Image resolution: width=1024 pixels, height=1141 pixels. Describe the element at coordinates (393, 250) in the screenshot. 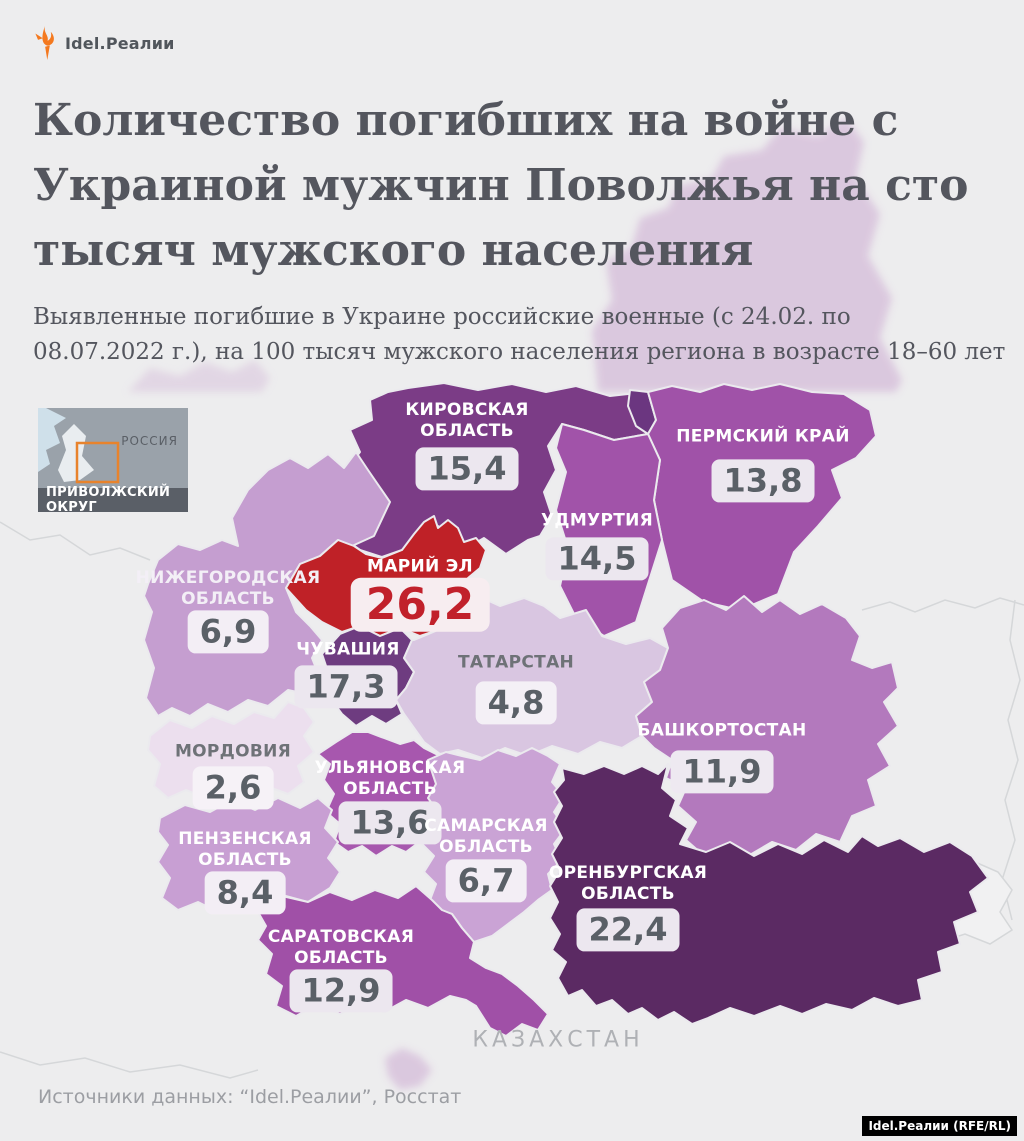

I see `page-title-line: тысяч мужского населения` at that location.